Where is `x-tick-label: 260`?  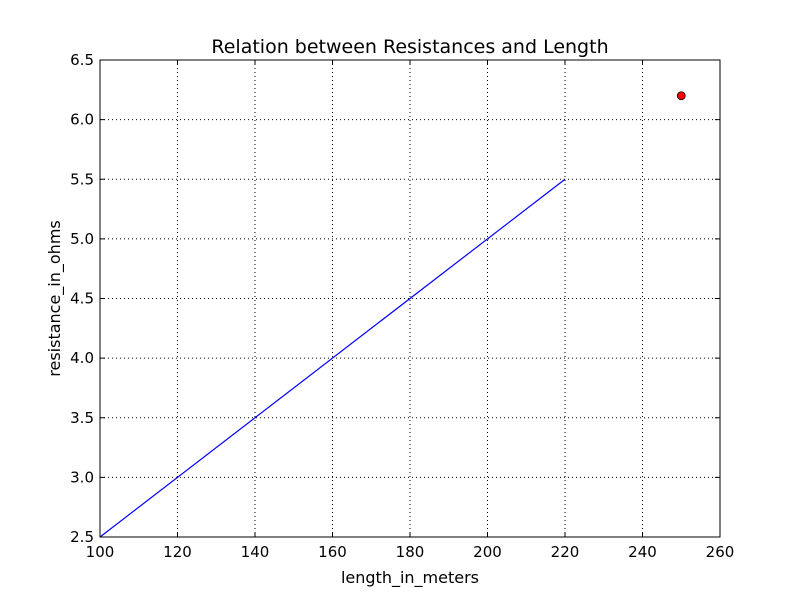 x-tick-label: 260 is located at coordinates (720, 552).